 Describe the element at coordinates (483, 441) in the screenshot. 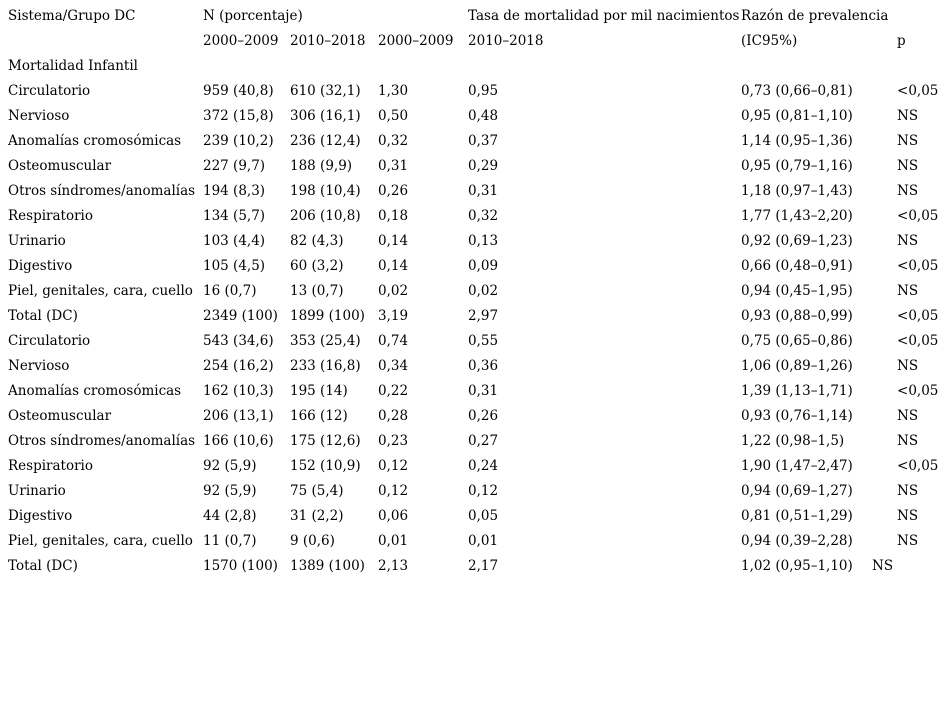

I see `tasa-period2-cell: 0,27` at that location.